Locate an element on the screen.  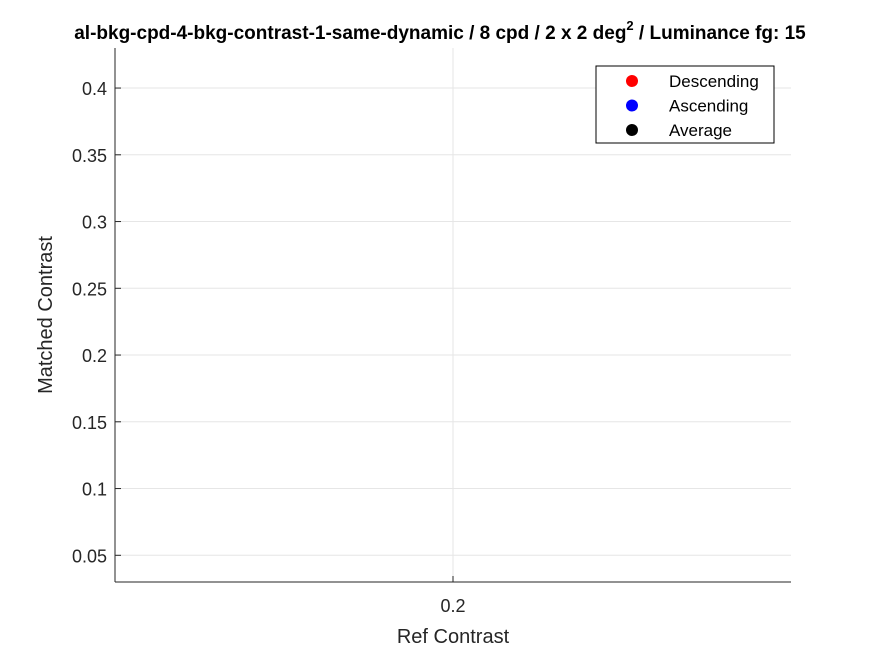
legend-box is located at coordinates (685, 104).